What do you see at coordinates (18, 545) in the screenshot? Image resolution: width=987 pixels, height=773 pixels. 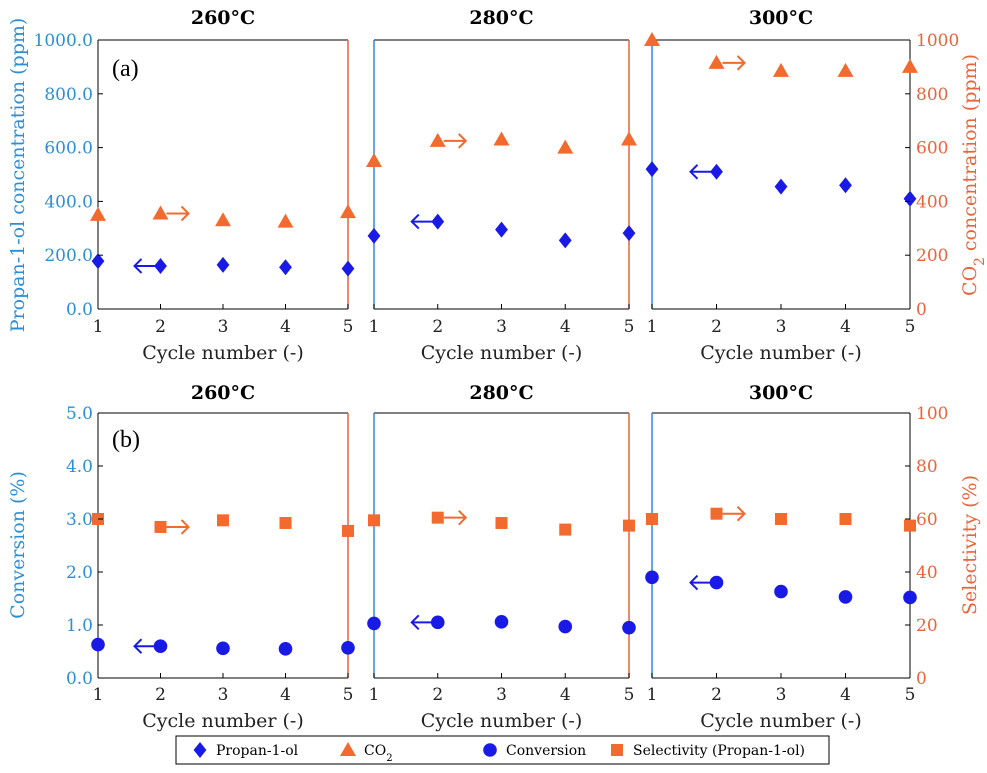 I see `y-left-axis-label: Conversion (%)` at bounding box center [18, 545].